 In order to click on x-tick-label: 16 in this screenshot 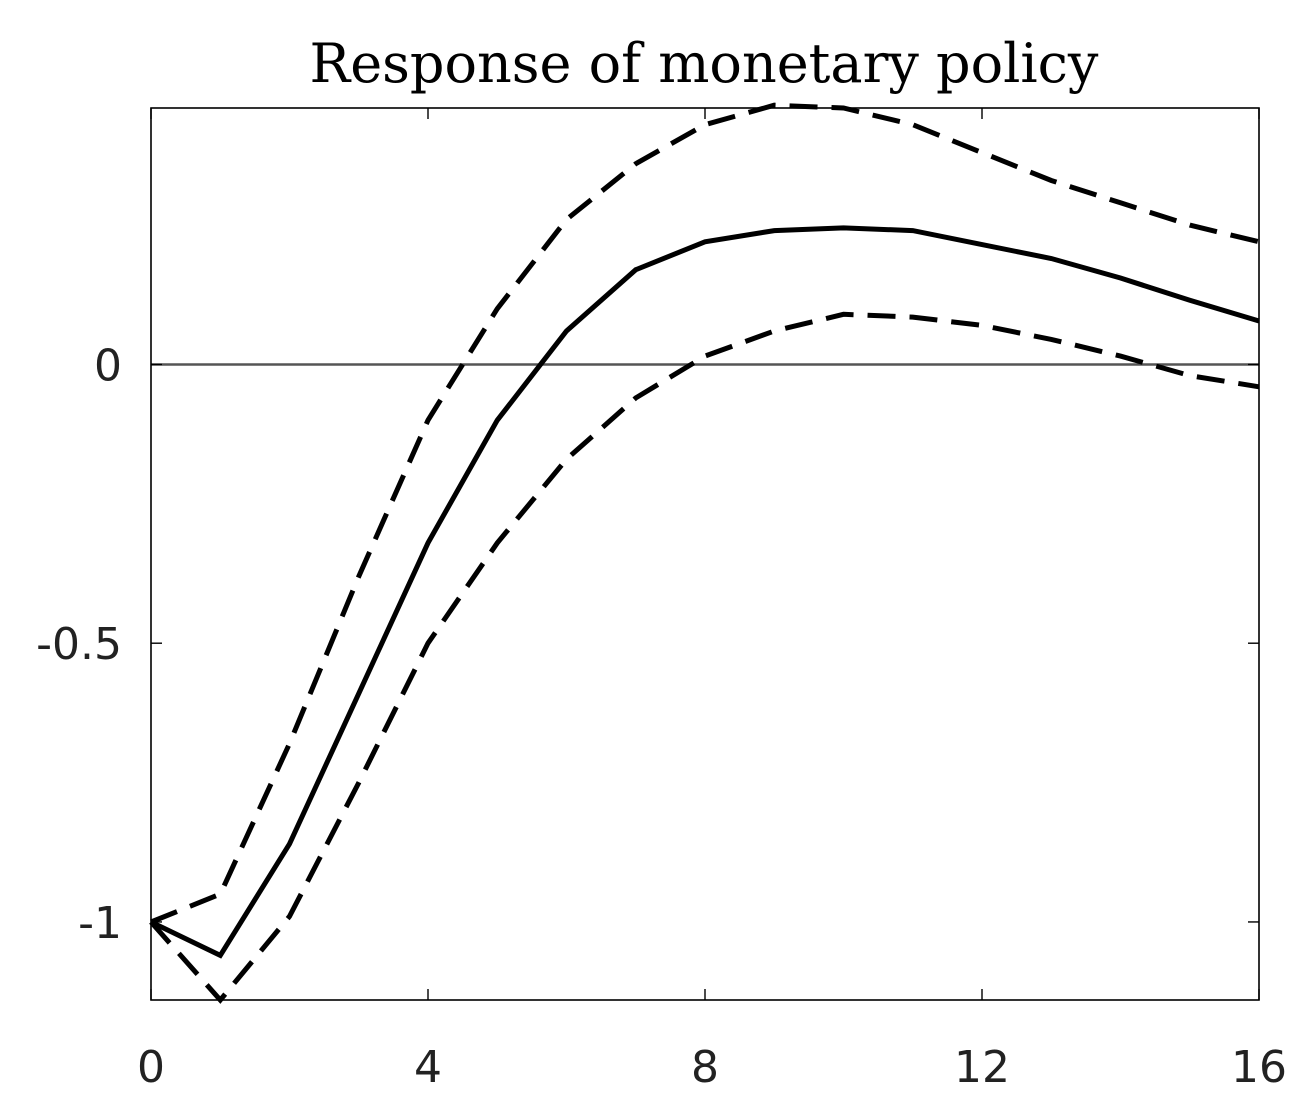, I will do `click(1259, 1067)`.